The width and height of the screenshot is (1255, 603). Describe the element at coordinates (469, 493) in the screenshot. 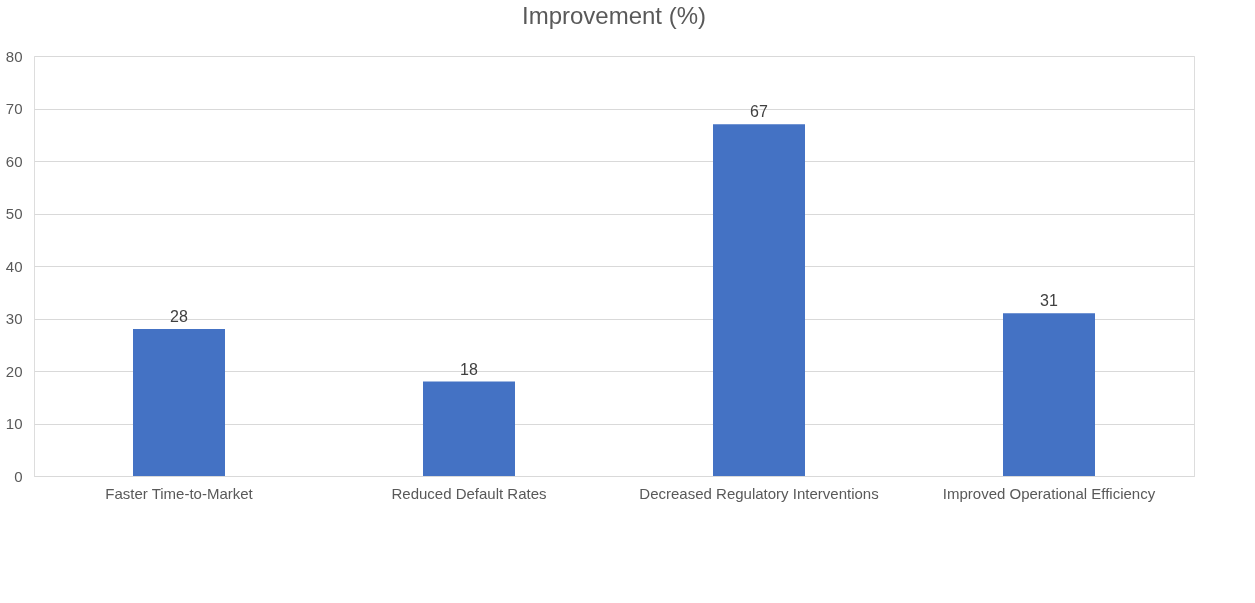

I see `x-tick-label: Reduced Default Rates` at that location.